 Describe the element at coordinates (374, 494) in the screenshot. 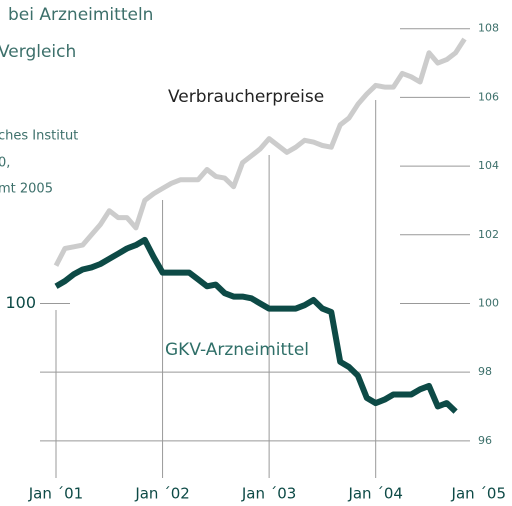

I see `x-tick-label: Jan ´04` at that location.